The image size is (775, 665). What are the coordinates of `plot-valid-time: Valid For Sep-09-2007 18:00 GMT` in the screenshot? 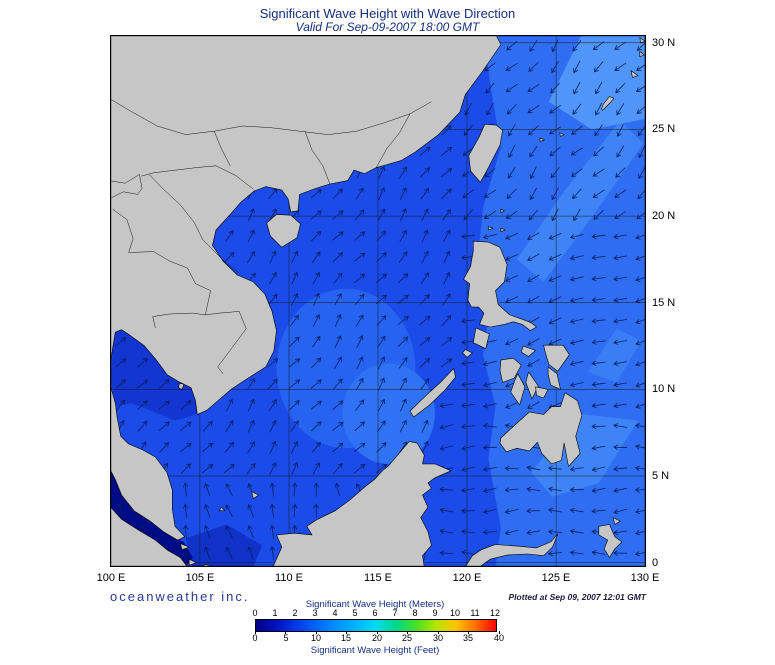 It's located at (387, 27).